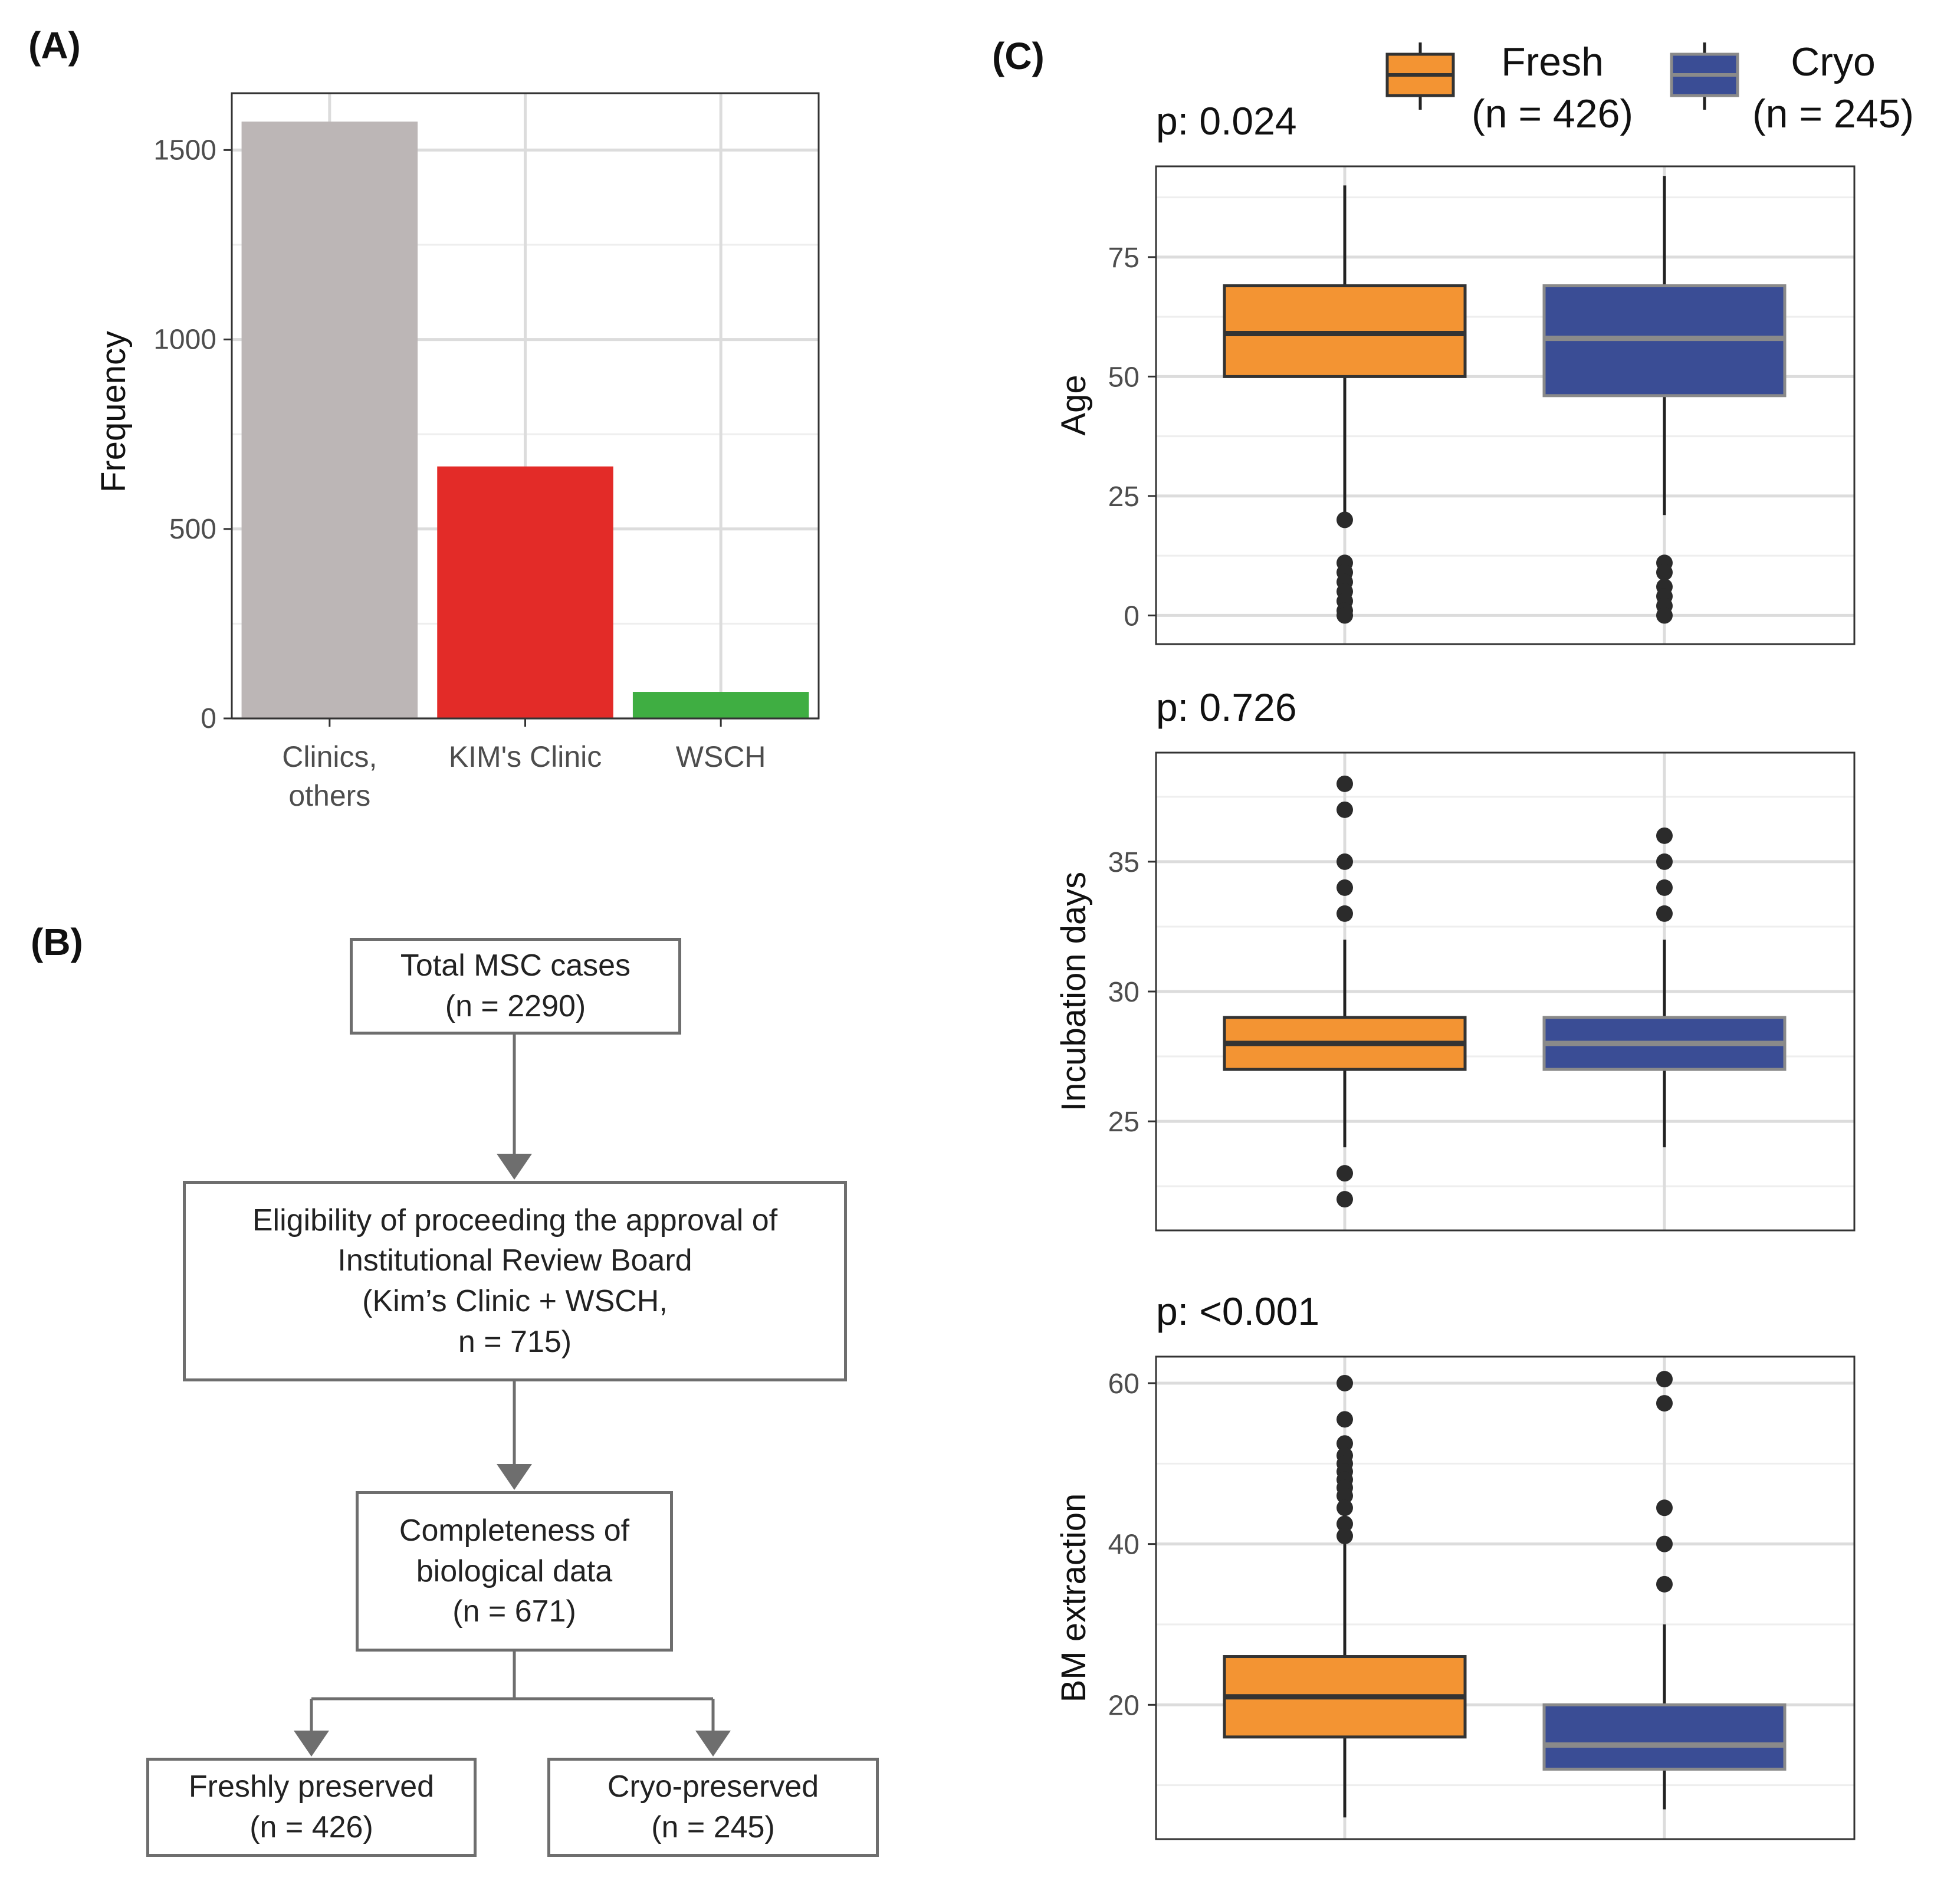  I want to click on C-bm-ytick-label: 60, so click(1124, 1384).